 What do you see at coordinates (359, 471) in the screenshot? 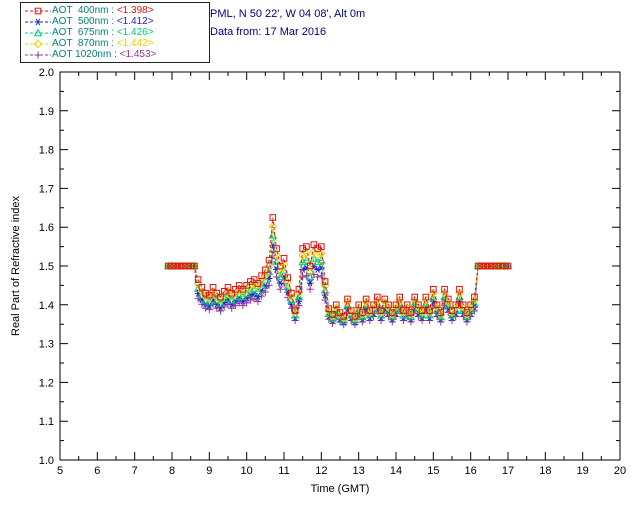
I see `svg-text: 13` at bounding box center [359, 471].